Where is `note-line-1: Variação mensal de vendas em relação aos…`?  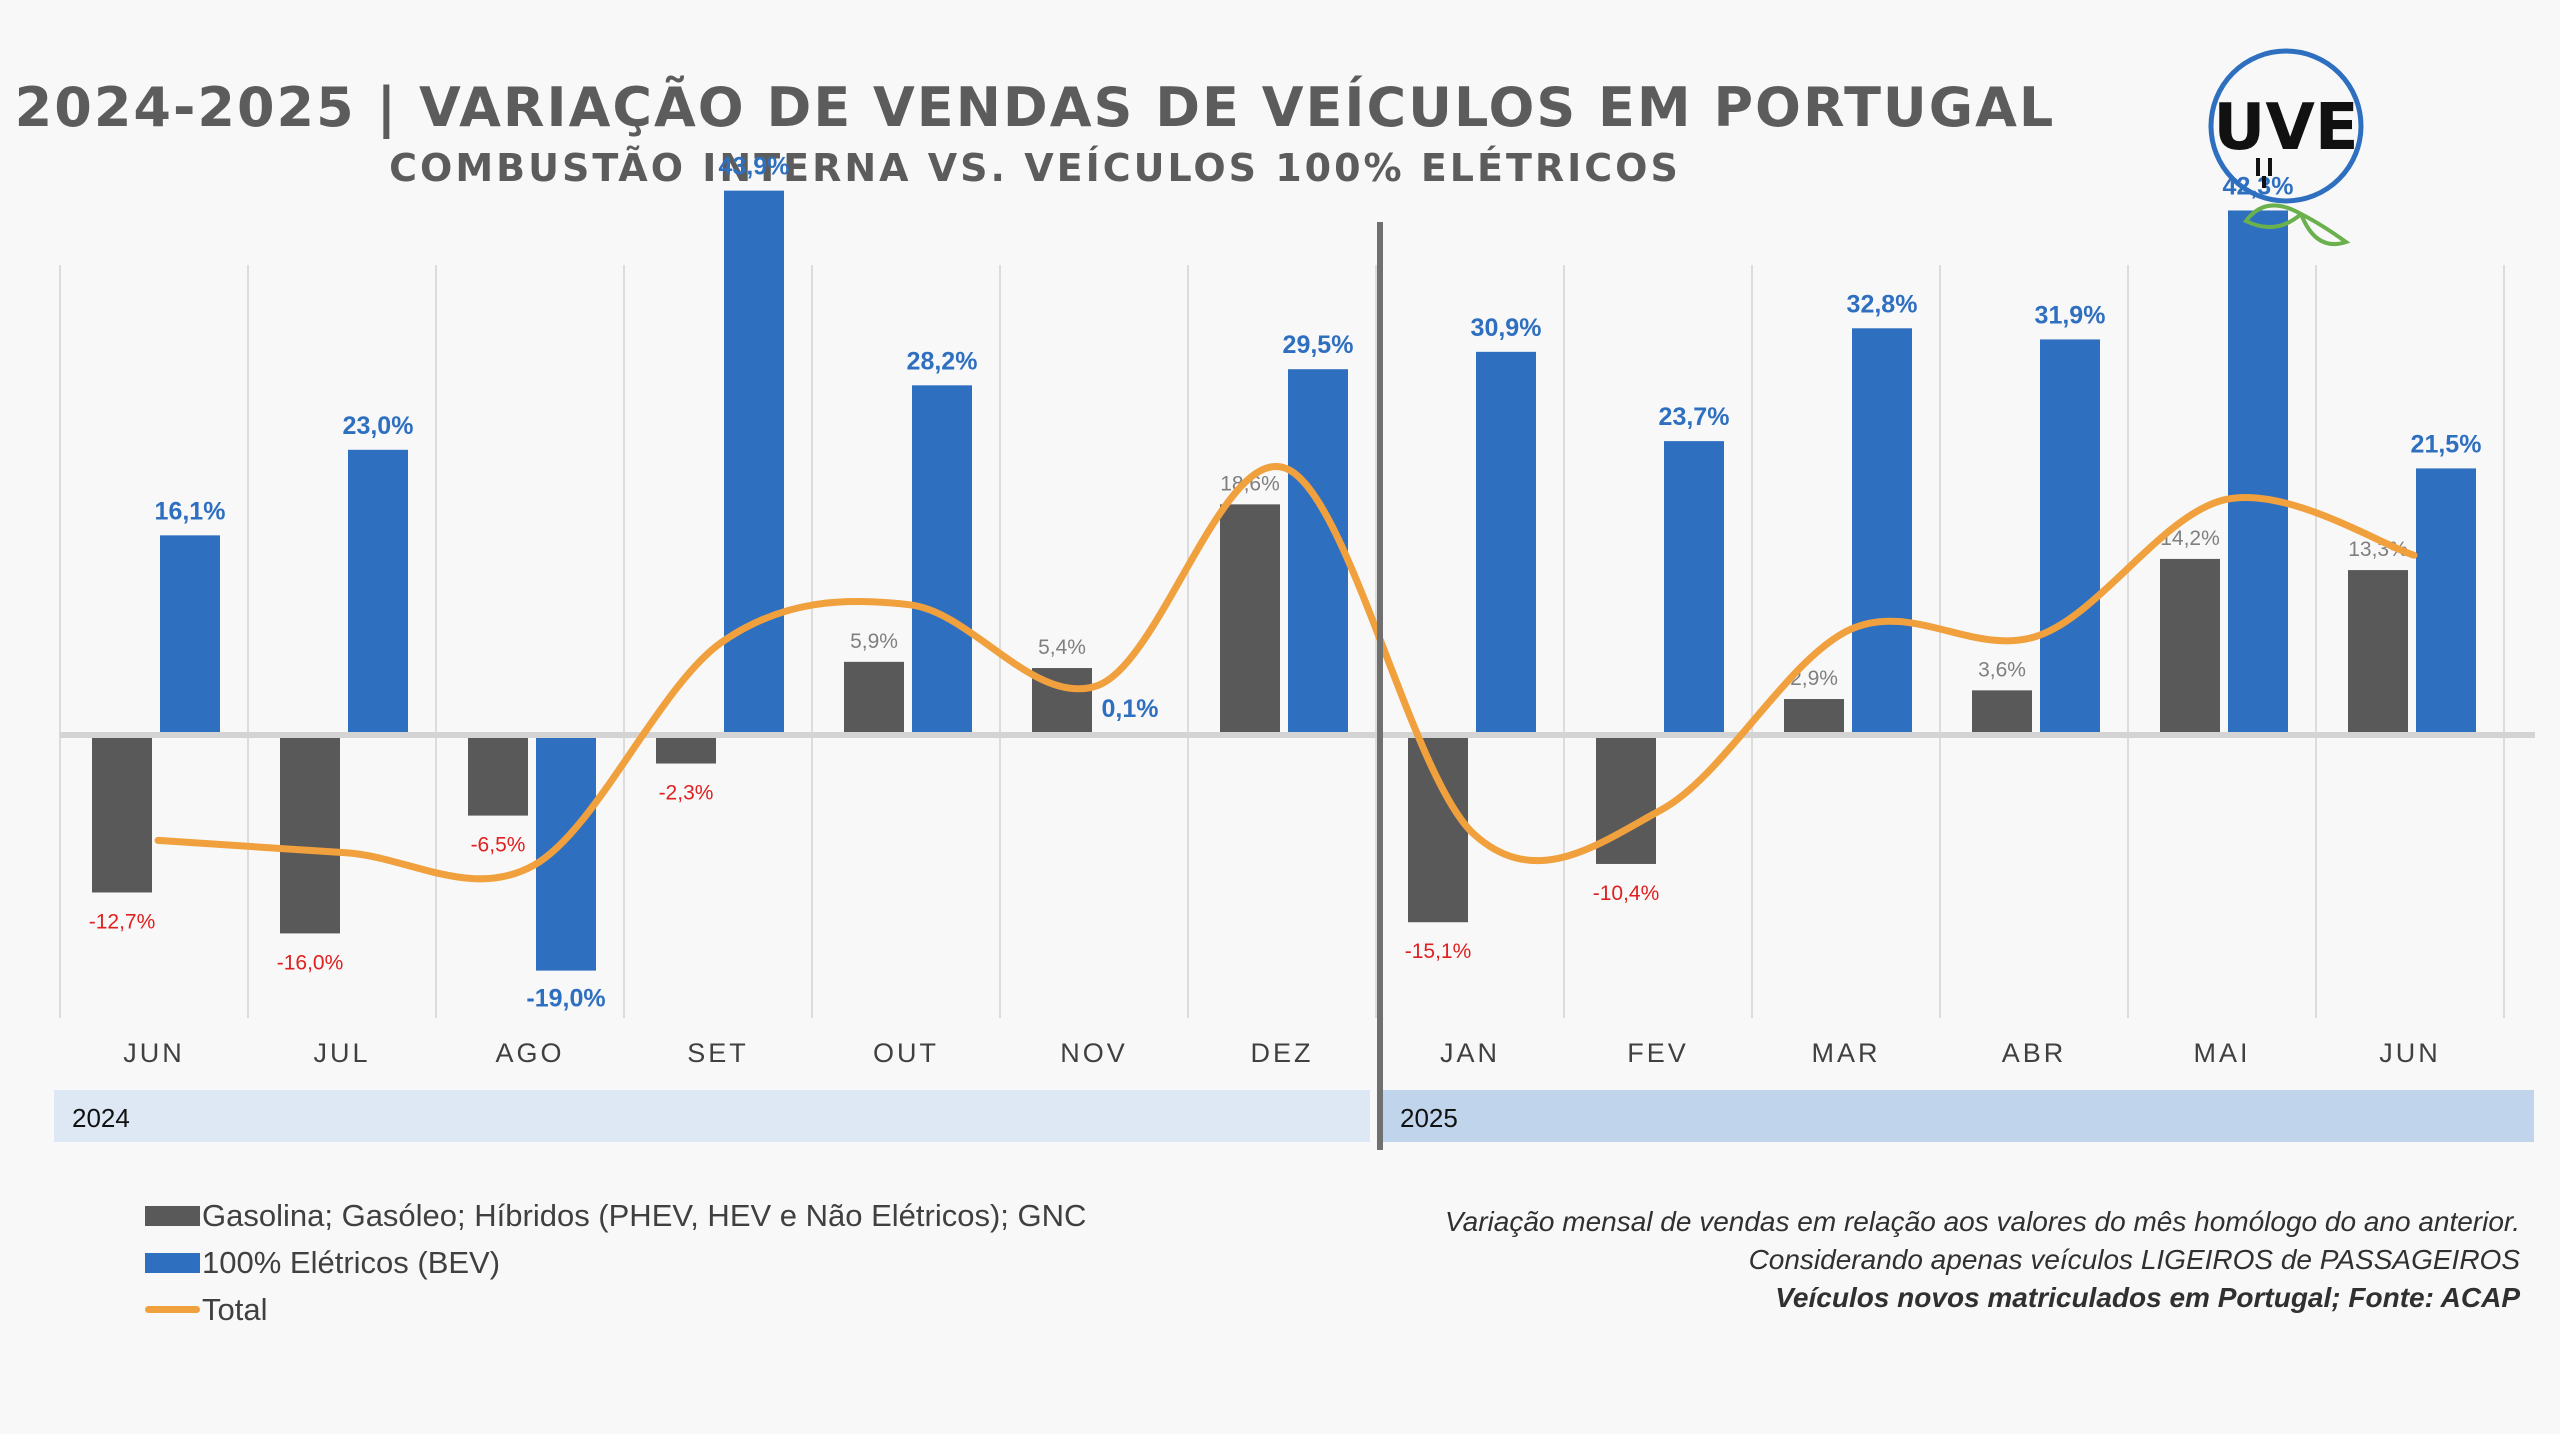 note-line-1: Variação mensal de vendas em relação aos… is located at coordinates (1982, 1221).